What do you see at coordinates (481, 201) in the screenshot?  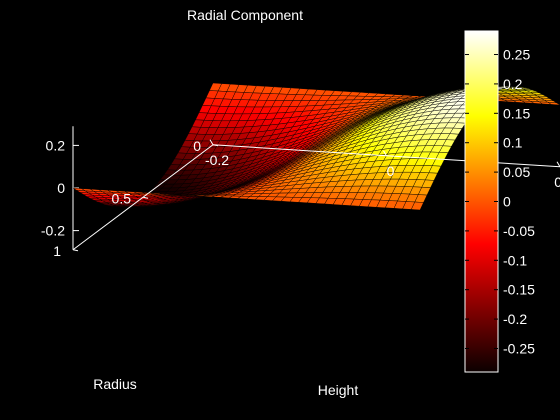 I see `colorbar-gradient` at bounding box center [481, 201].